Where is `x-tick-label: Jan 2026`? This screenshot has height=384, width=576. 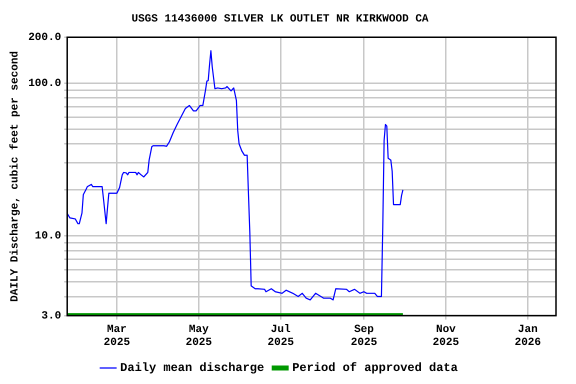 x-tick-label: Jan 2026 is located at coordinates (528, 337).